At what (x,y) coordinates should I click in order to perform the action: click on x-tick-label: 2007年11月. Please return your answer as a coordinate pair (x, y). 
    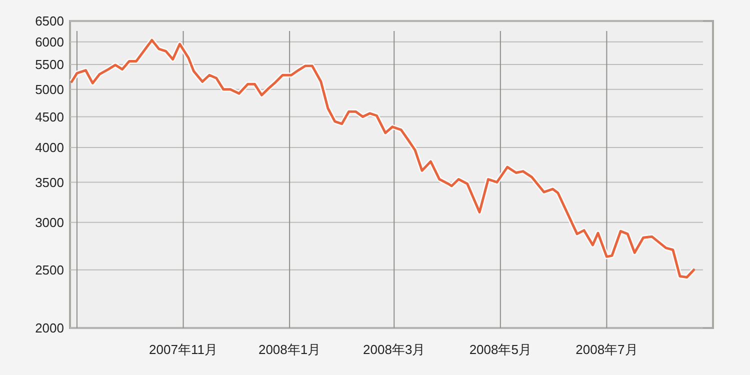
    Looking at the image, I should click on (183, 349).